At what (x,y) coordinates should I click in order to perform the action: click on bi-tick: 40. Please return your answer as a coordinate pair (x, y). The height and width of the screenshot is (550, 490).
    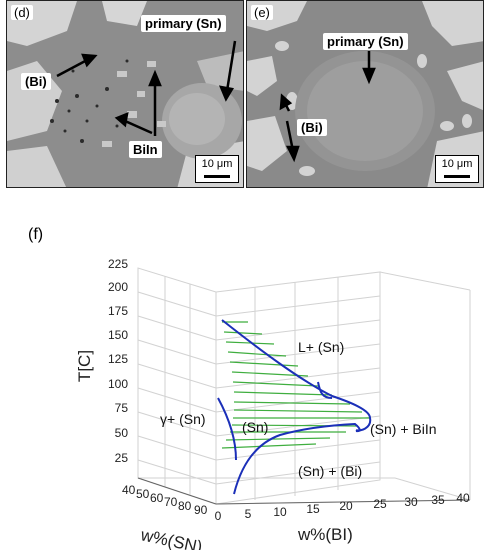
    Looking at the image, I should click on (463, 498).